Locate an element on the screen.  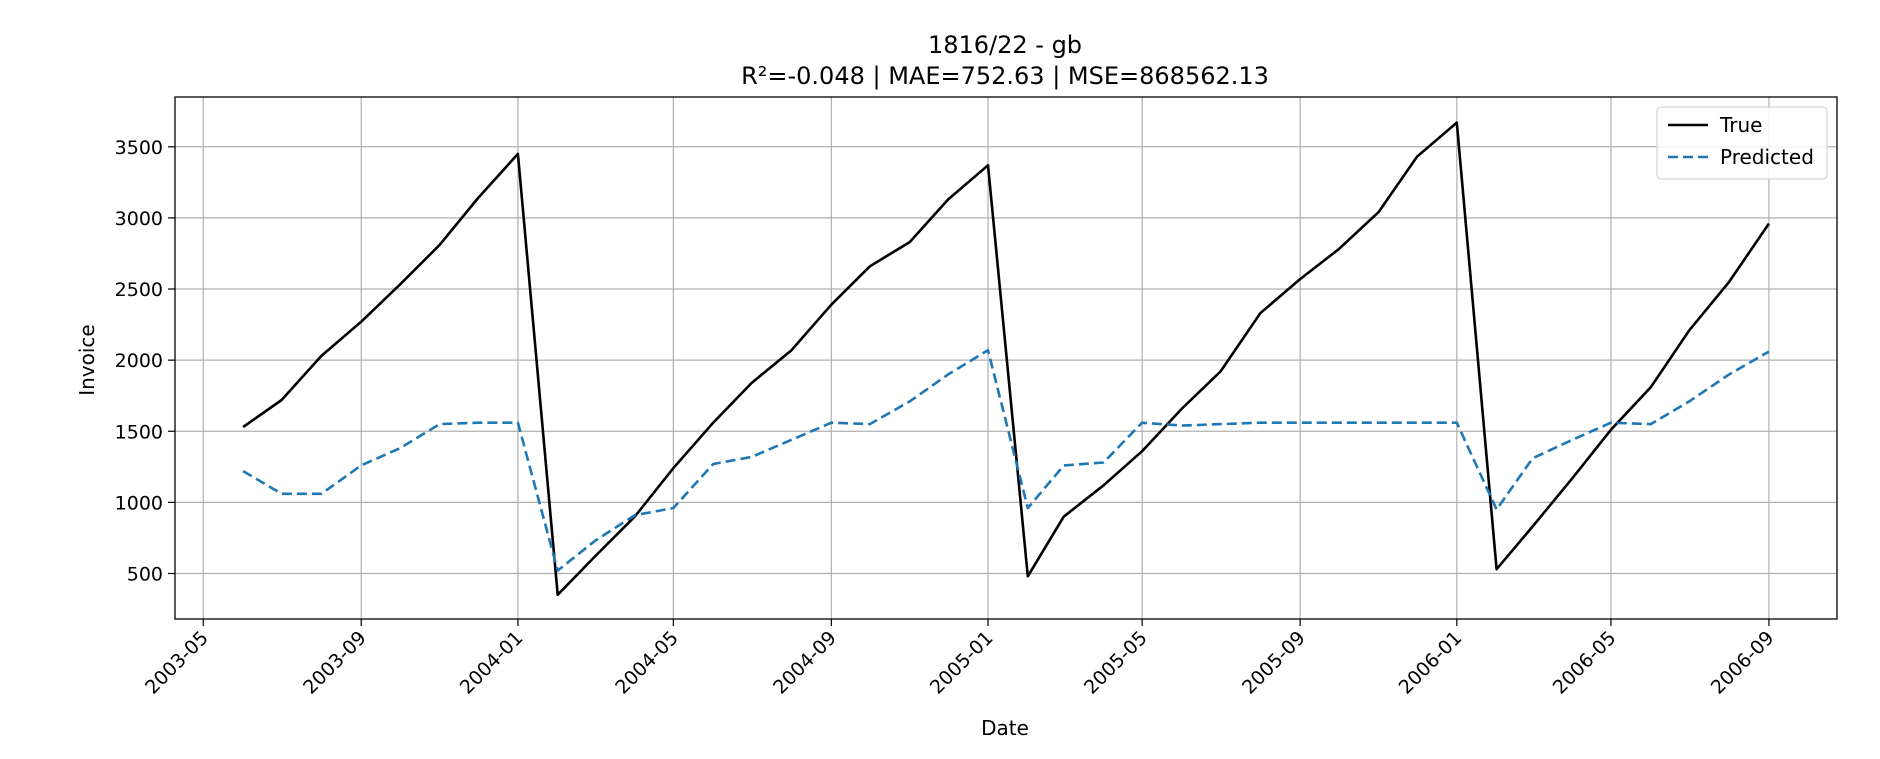
x-tick-label: 2004-01 is located at coordinates (492, 663).